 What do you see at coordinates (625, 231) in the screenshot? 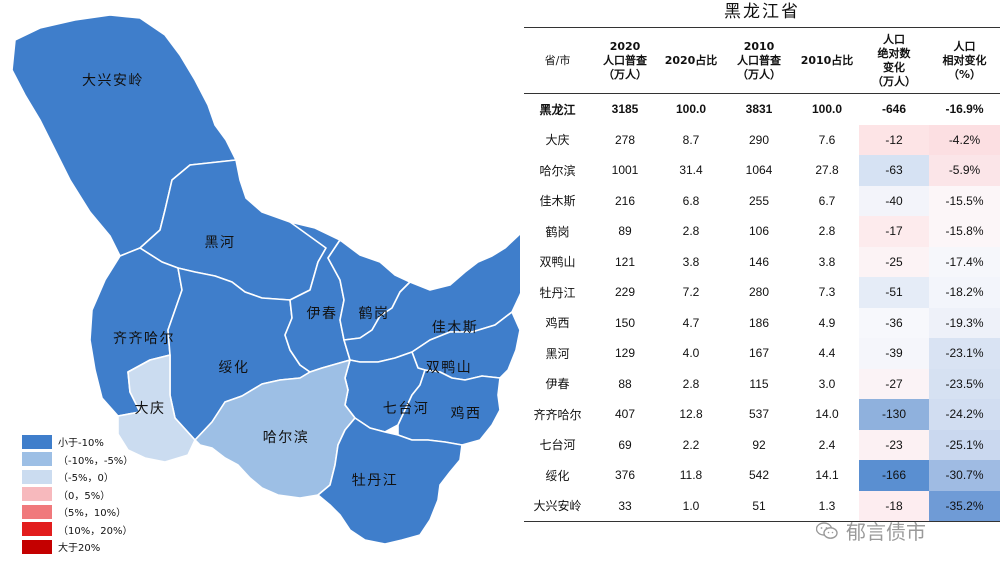
I see `cell-pop2020: 89` at bounding box center [625, 231].